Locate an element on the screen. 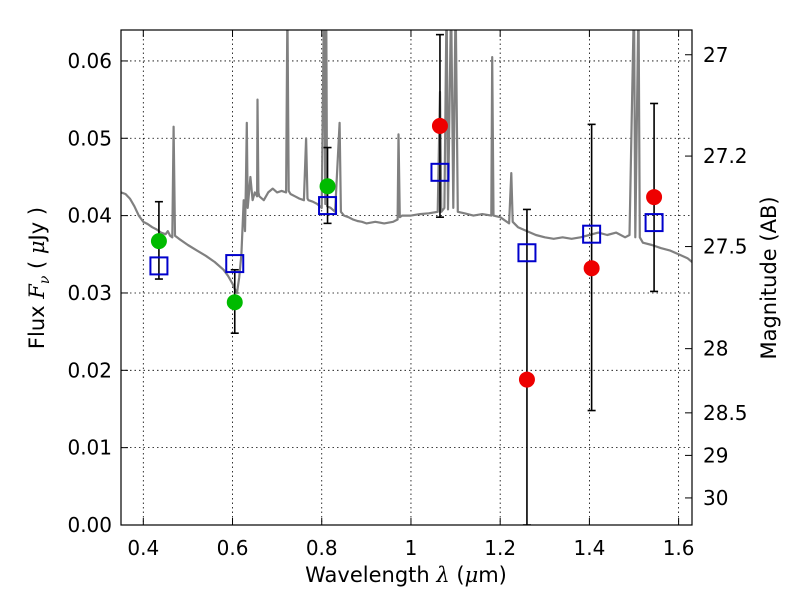 Image resolution: width=800 pixels, height=600 pixels. x-tick-label: 1.6 is located at coordinates (679, 548).